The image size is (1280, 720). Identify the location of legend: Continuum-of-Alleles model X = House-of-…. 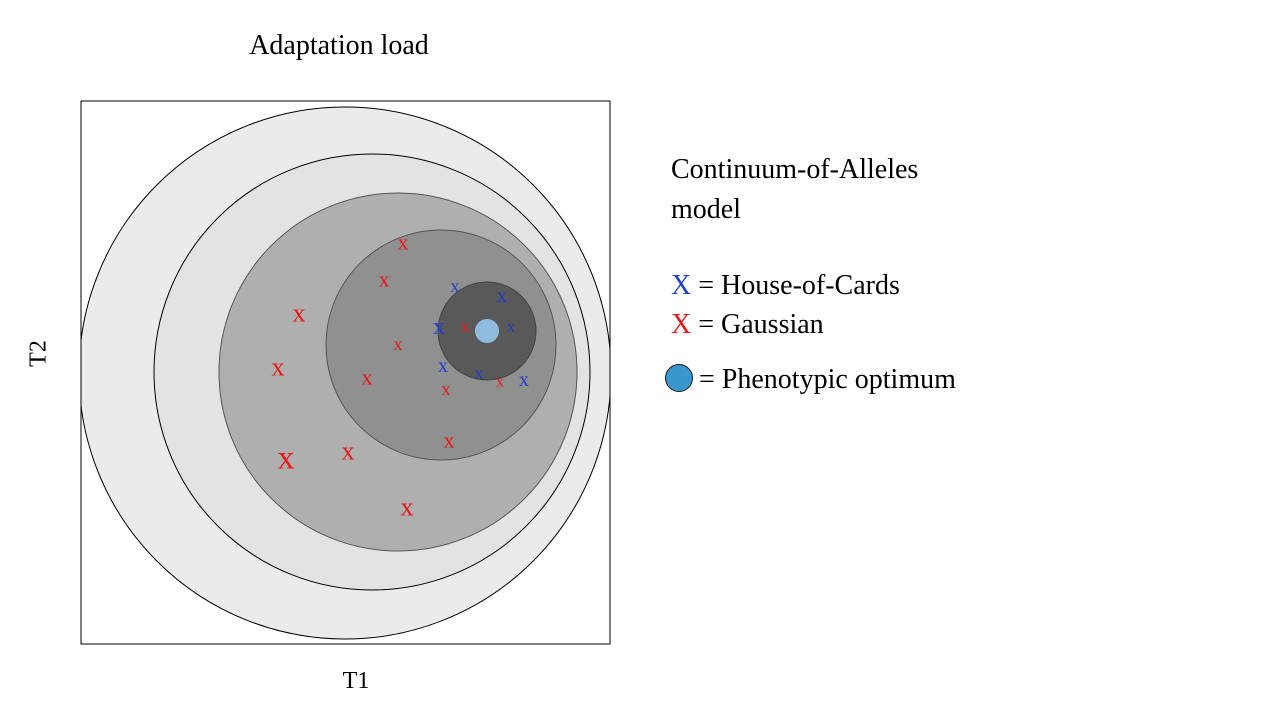
(868, 274).